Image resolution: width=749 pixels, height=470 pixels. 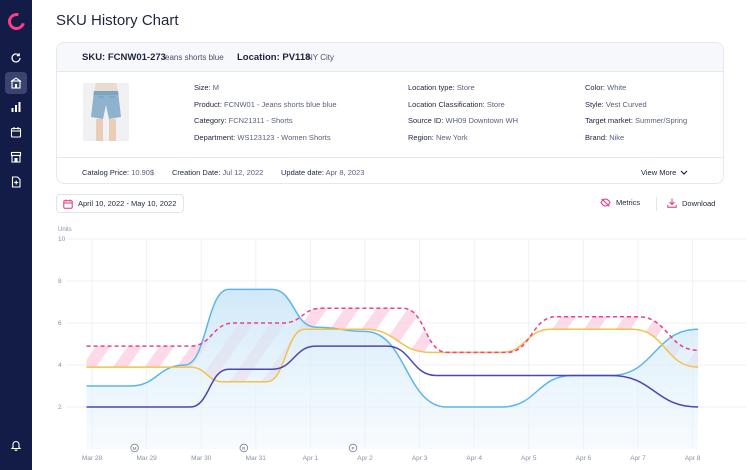 What do you see at coordinates (16, 107) in the screenshot?
I see `bar-chart-icon` at bounding box center [16, 107].